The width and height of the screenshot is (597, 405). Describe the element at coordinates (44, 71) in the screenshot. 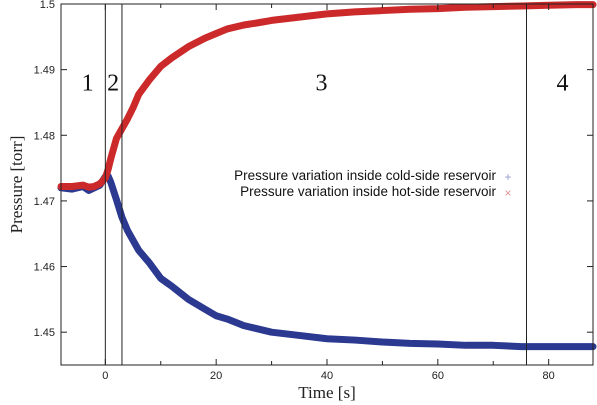

I see `y-tick-label: 1.49` at that location.